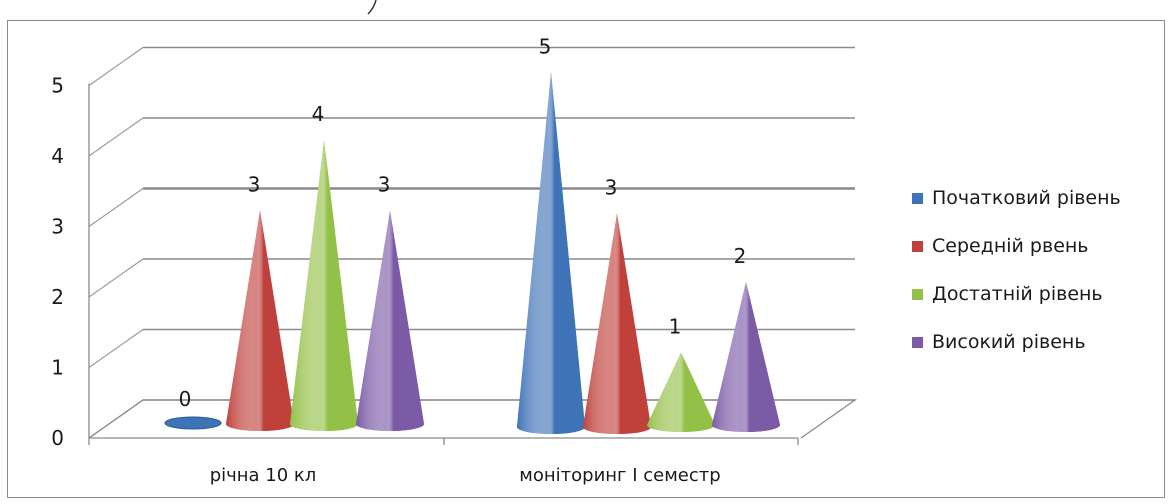 Image resolution: width=1173 pixels, height=504 pixels. I want to click on legend-item: Високий рівень, so click(1016, 342).